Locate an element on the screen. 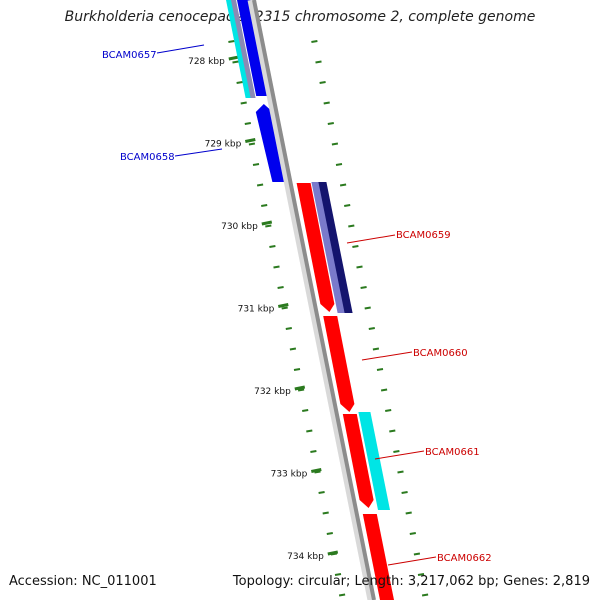  gene-label: BCAM0661 is located at coordinates (452, 452).